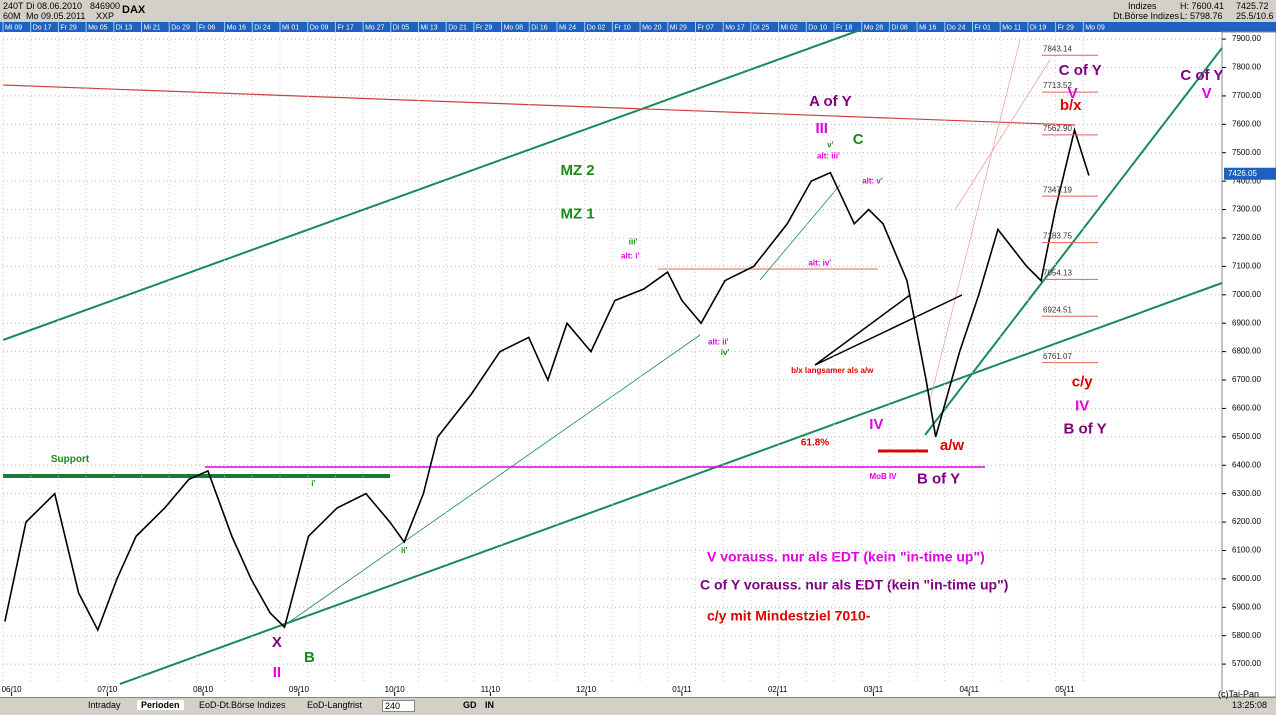 This screenshot has width=1276, height=715. What do you see at coordinates (735, 27) in the screenshot?
I see `strip-label: Mo 17` at bounding box center [735, 27].